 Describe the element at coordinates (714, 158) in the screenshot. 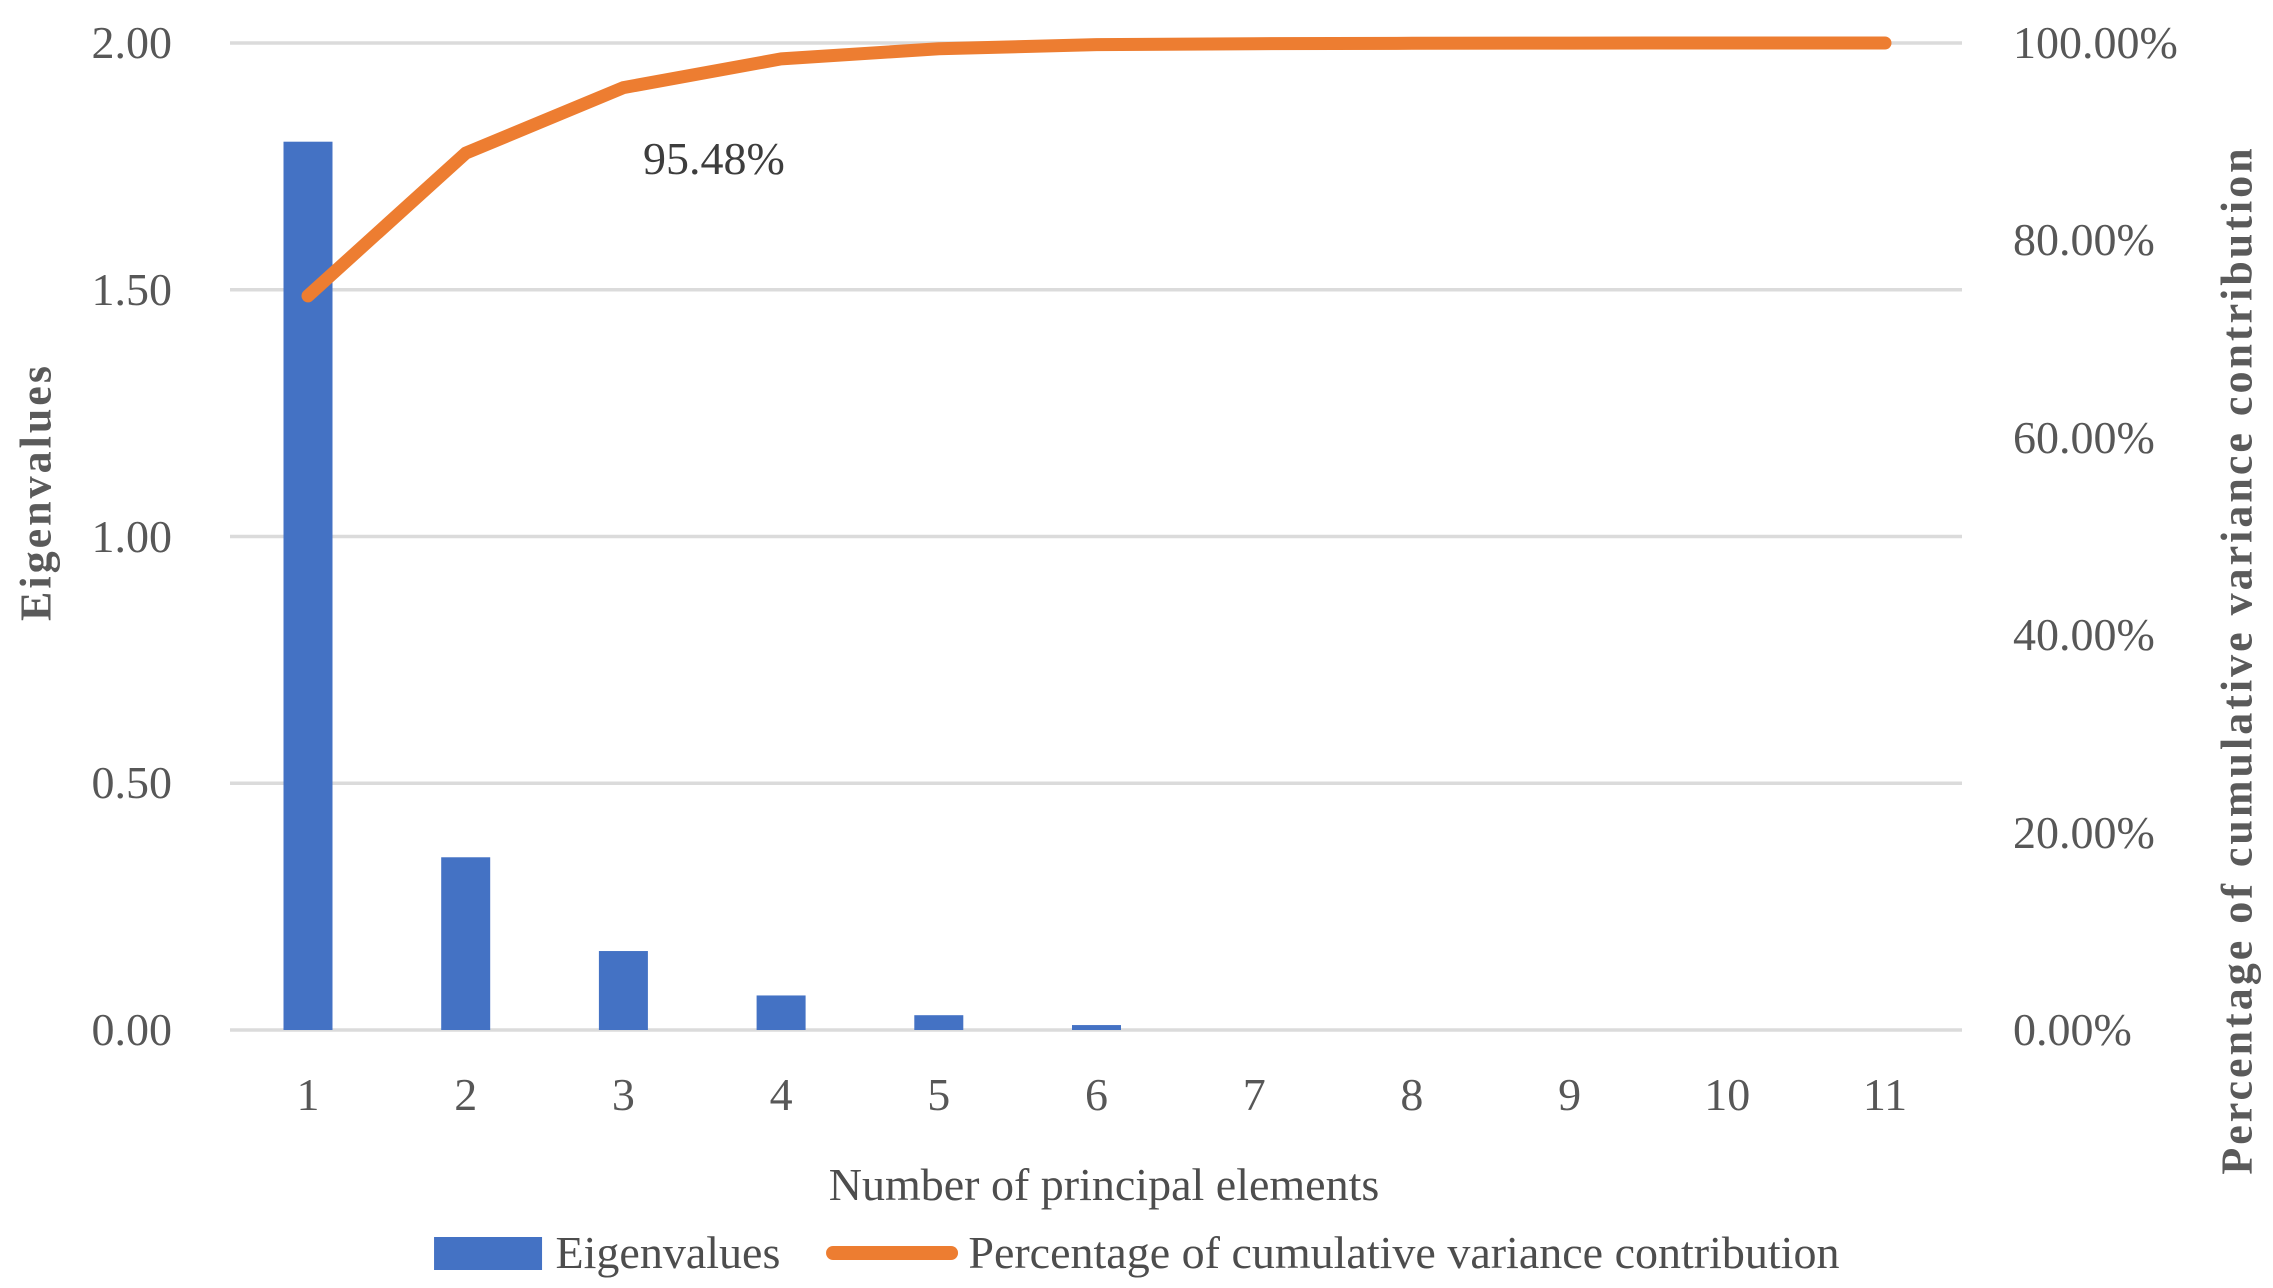

I see `cumulative-value-annotation: 95.48%` at that location.